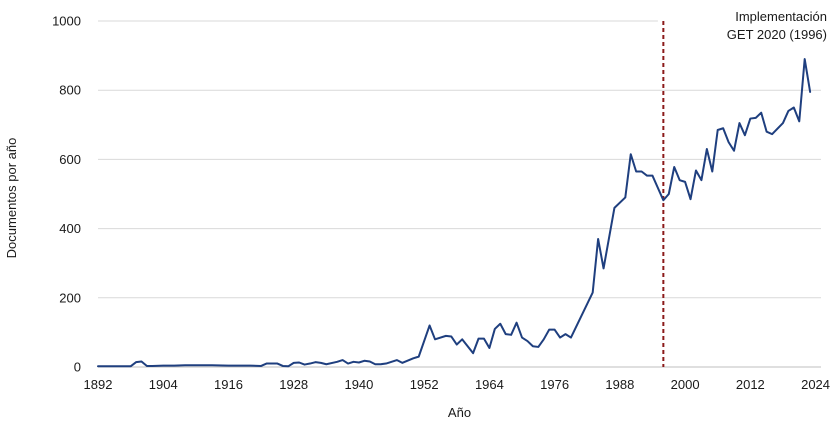  Describe the element at coordinates (70, 159) in the screenshot. I see `y-tick-label-600: 600` at that location.